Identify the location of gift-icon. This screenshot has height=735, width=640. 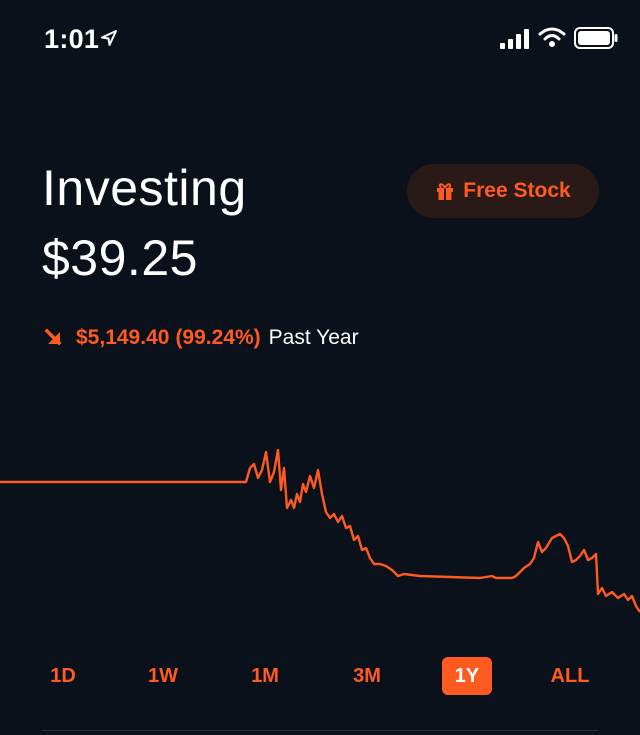
(445, 191).